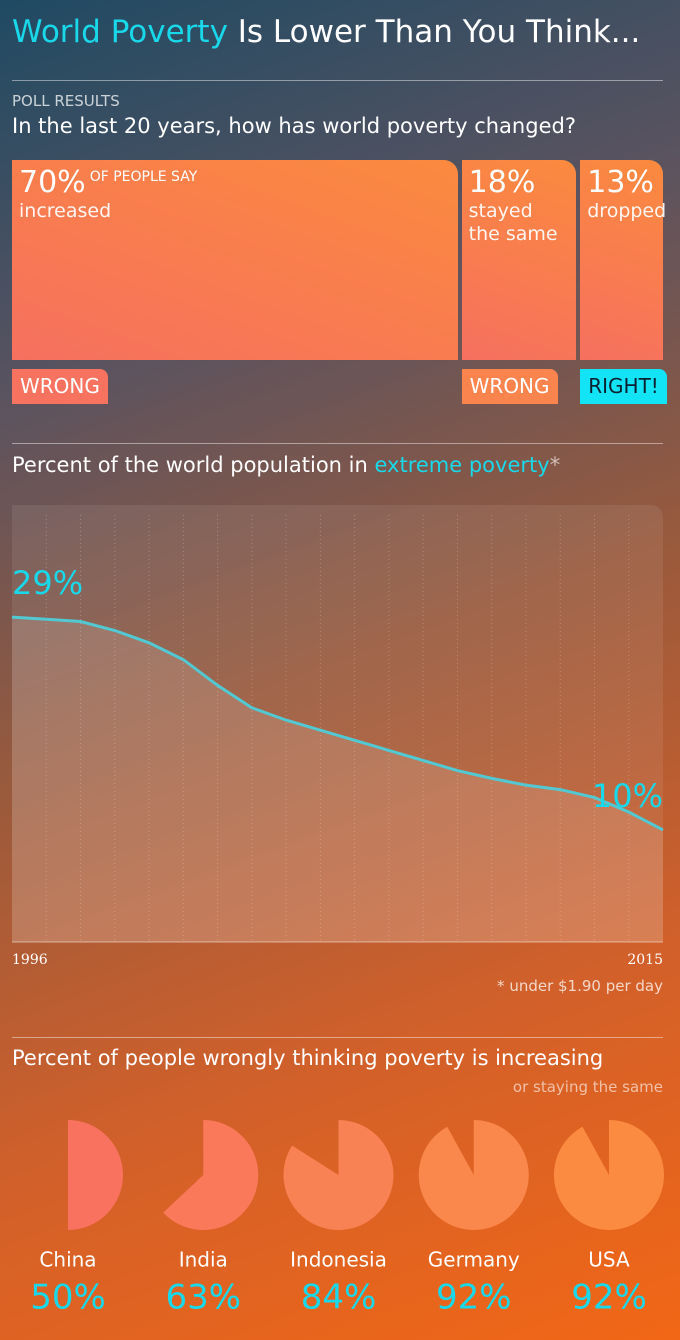 This screenshot has width=680, height=1340. Describe the element at coordinates (555, 465) in the screenshot. I see `line-title-asterisk: *` at that location.